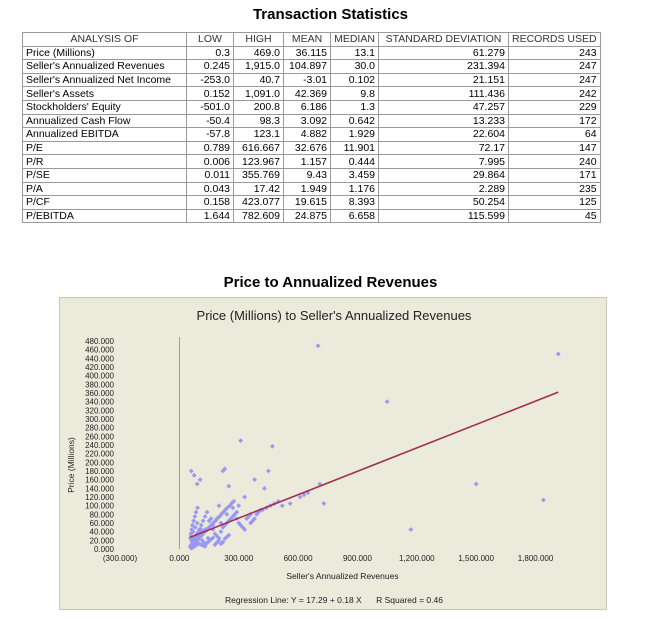 The width and height of the screenshot is (661, 620). I want to click on cell-mean: 3.092, so click(307, 121).